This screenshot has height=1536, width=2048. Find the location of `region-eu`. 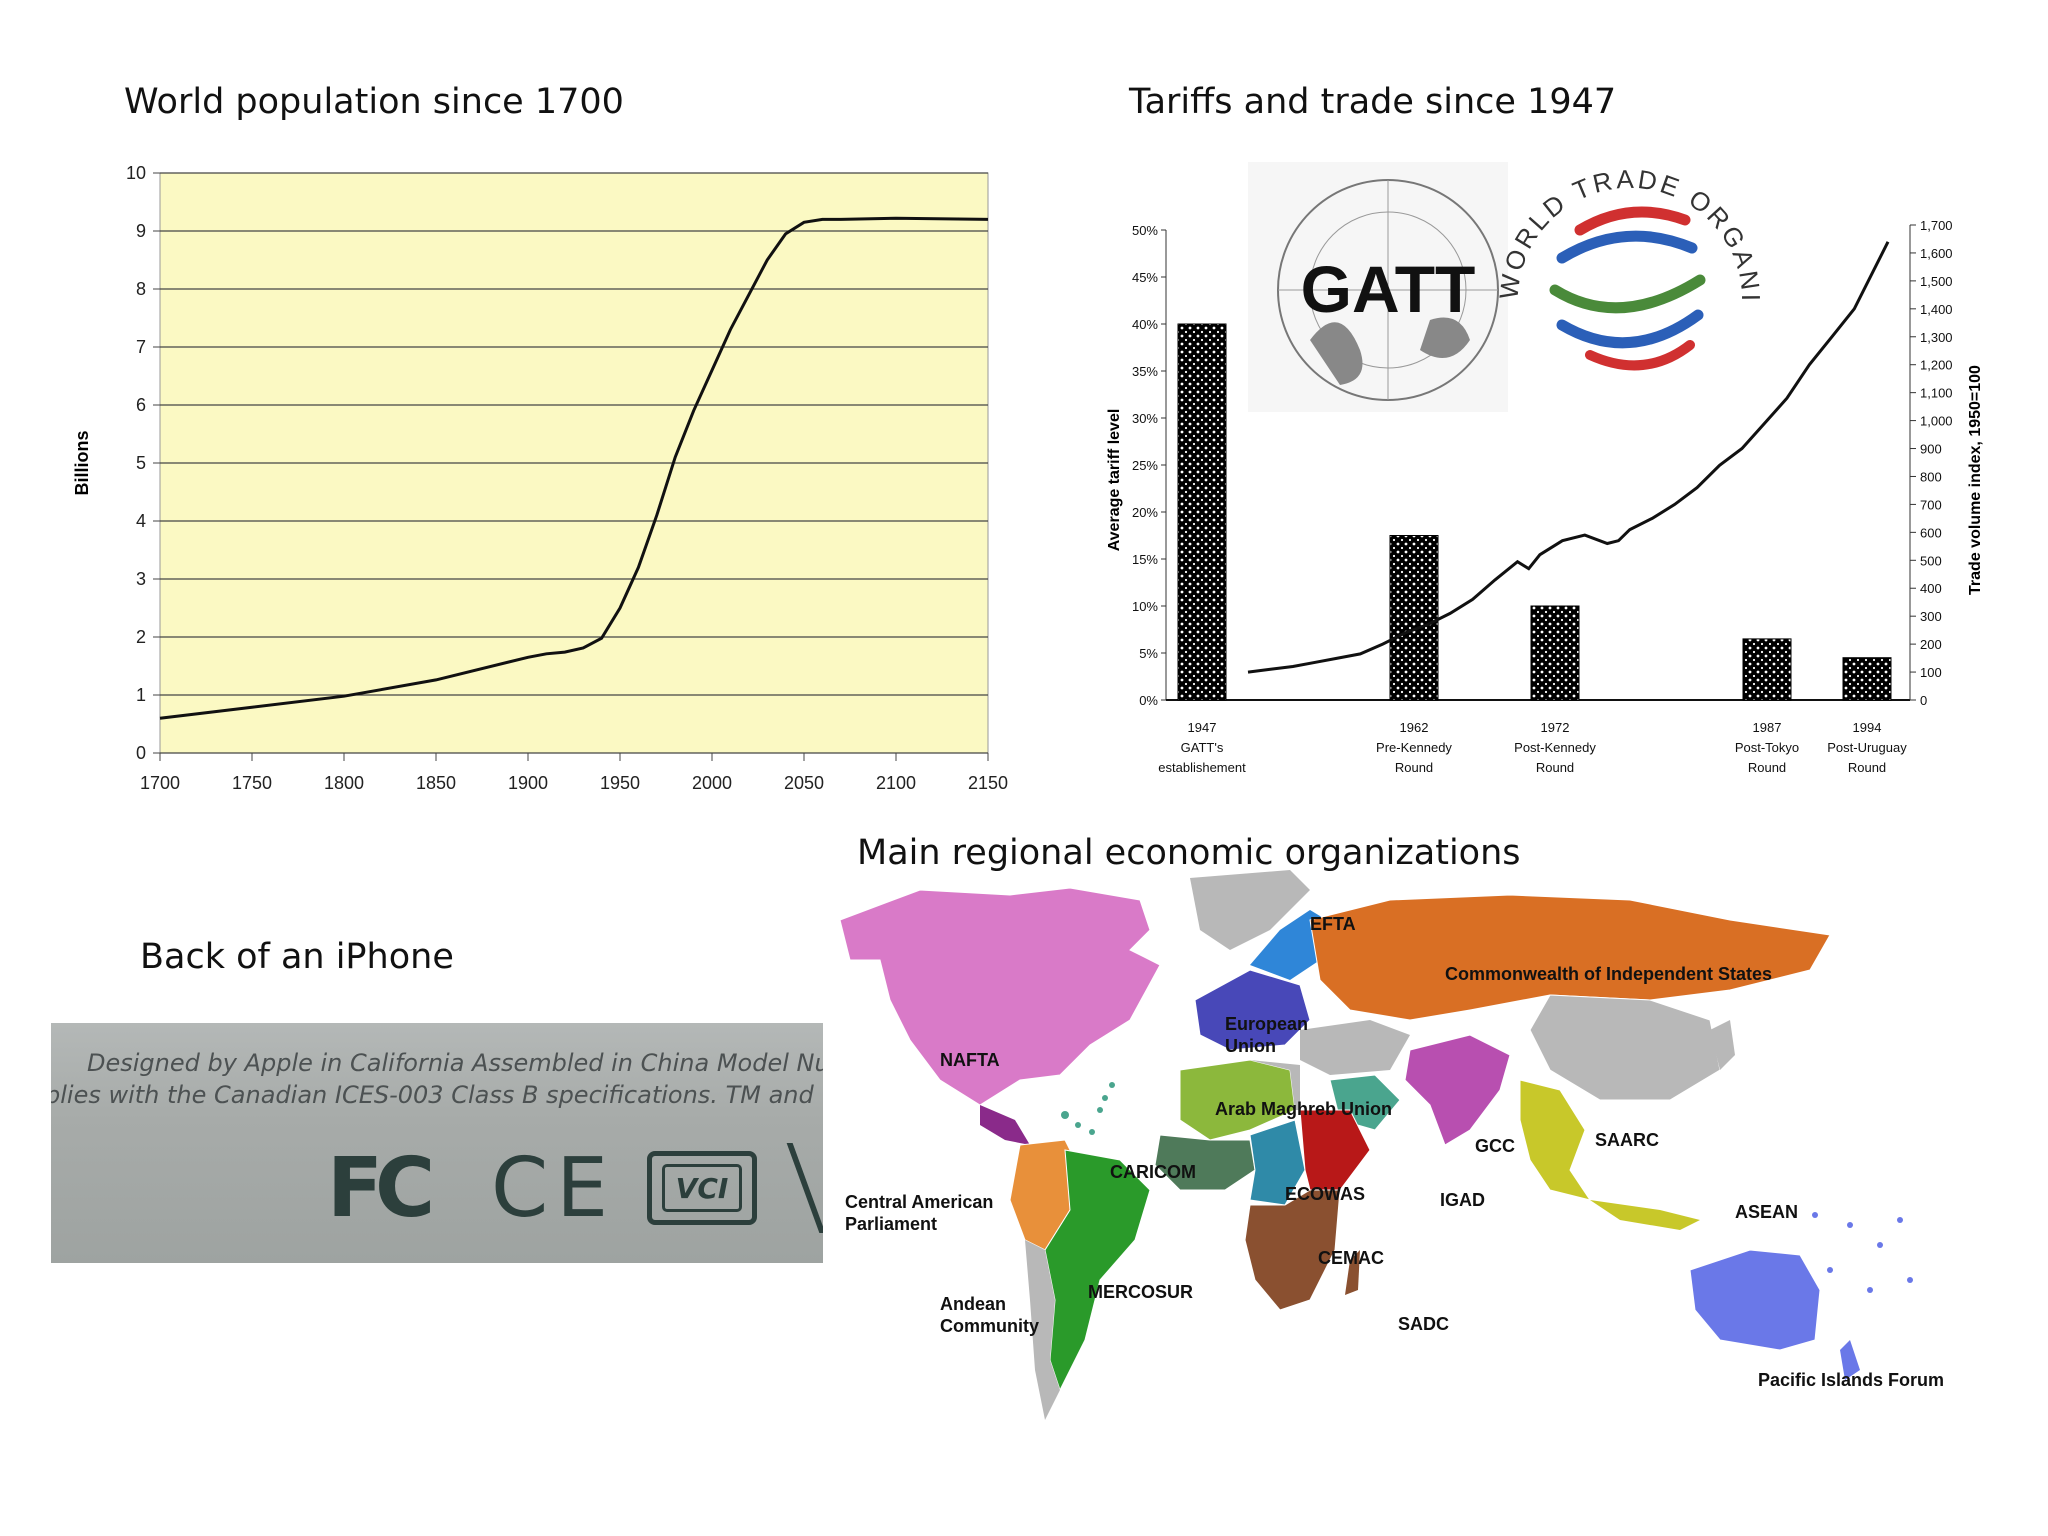

region-eu is located at coordinates (1252, 1010).